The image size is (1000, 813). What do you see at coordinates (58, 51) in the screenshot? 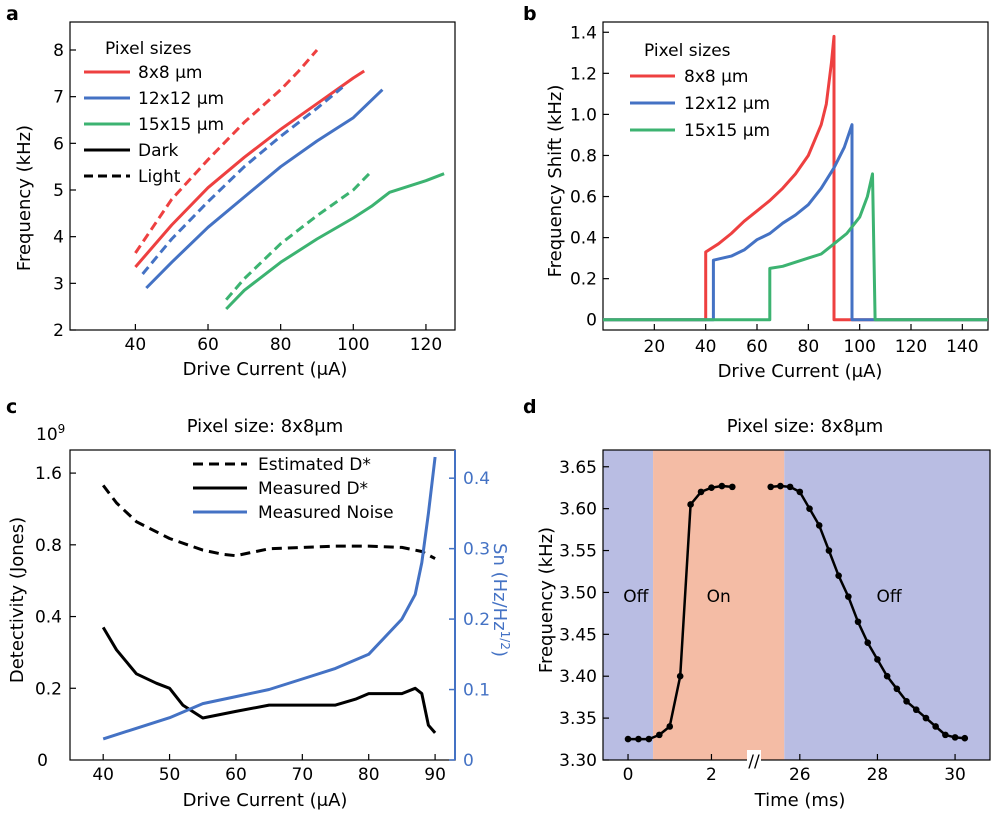
I see `panel-a-ytick-label: 8` at bounding box center [58, 51].